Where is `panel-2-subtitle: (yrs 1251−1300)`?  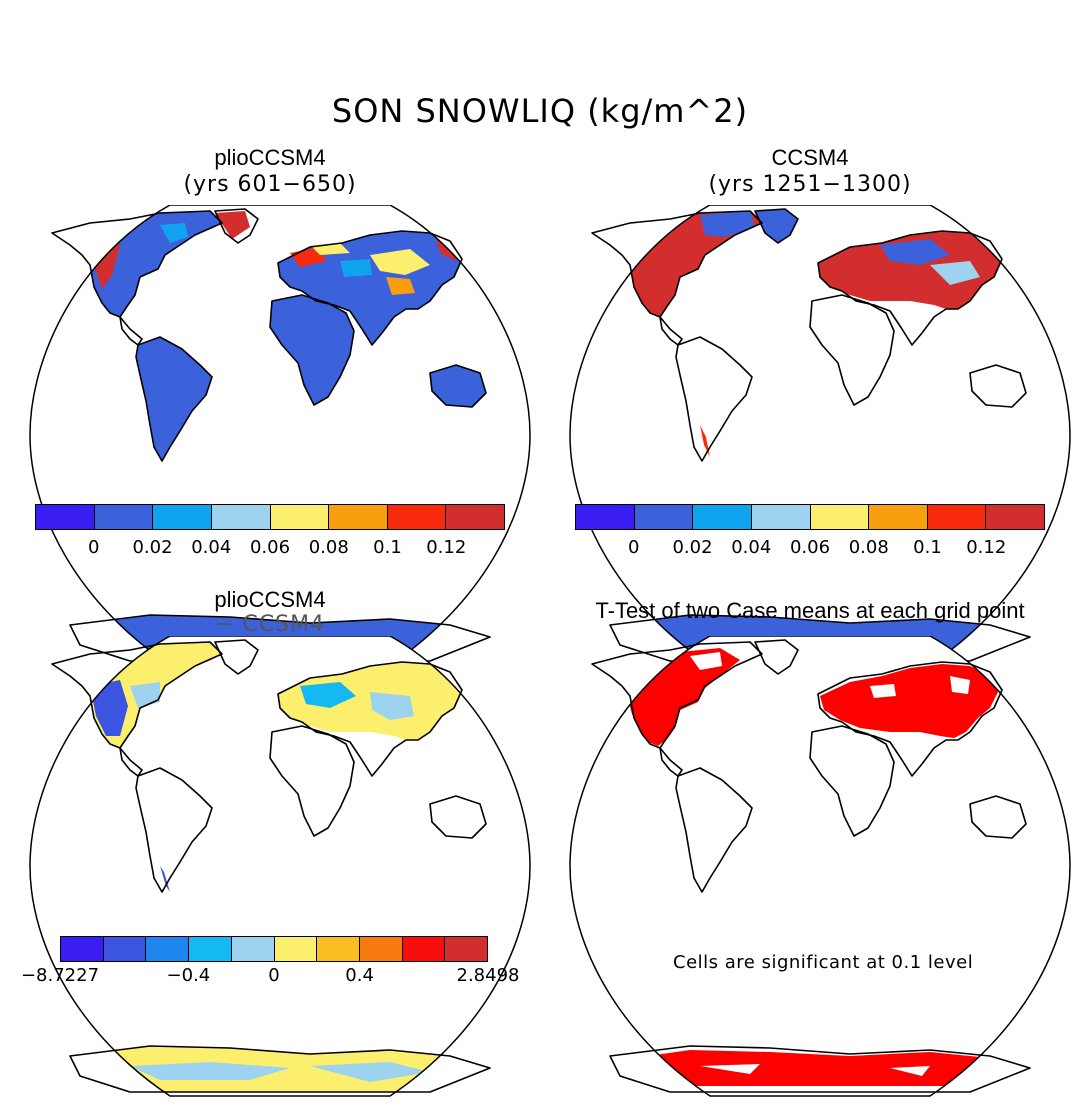 panel-2-subtitle: (yrs 1251−1300) is located at coordinates (810, 184).